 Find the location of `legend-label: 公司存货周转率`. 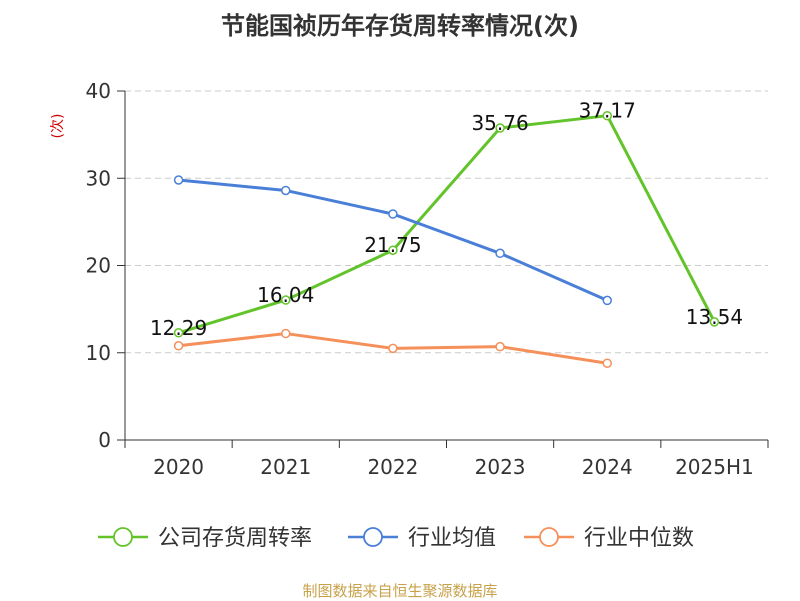

legend-label: 公司存货周转率 is located at coordinates (235, 538).